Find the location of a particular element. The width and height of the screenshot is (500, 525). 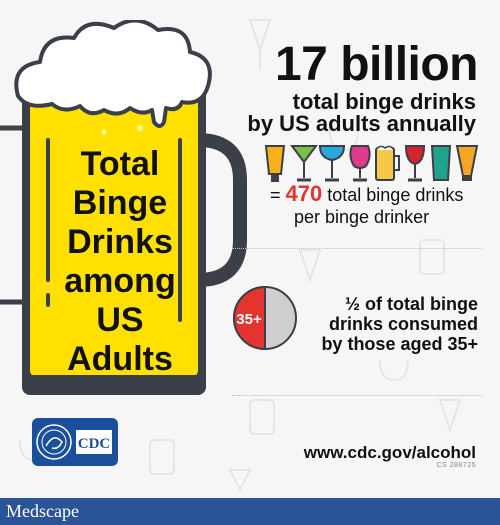

cdc-logo-text: CDC is located at coordinates (94, 444).